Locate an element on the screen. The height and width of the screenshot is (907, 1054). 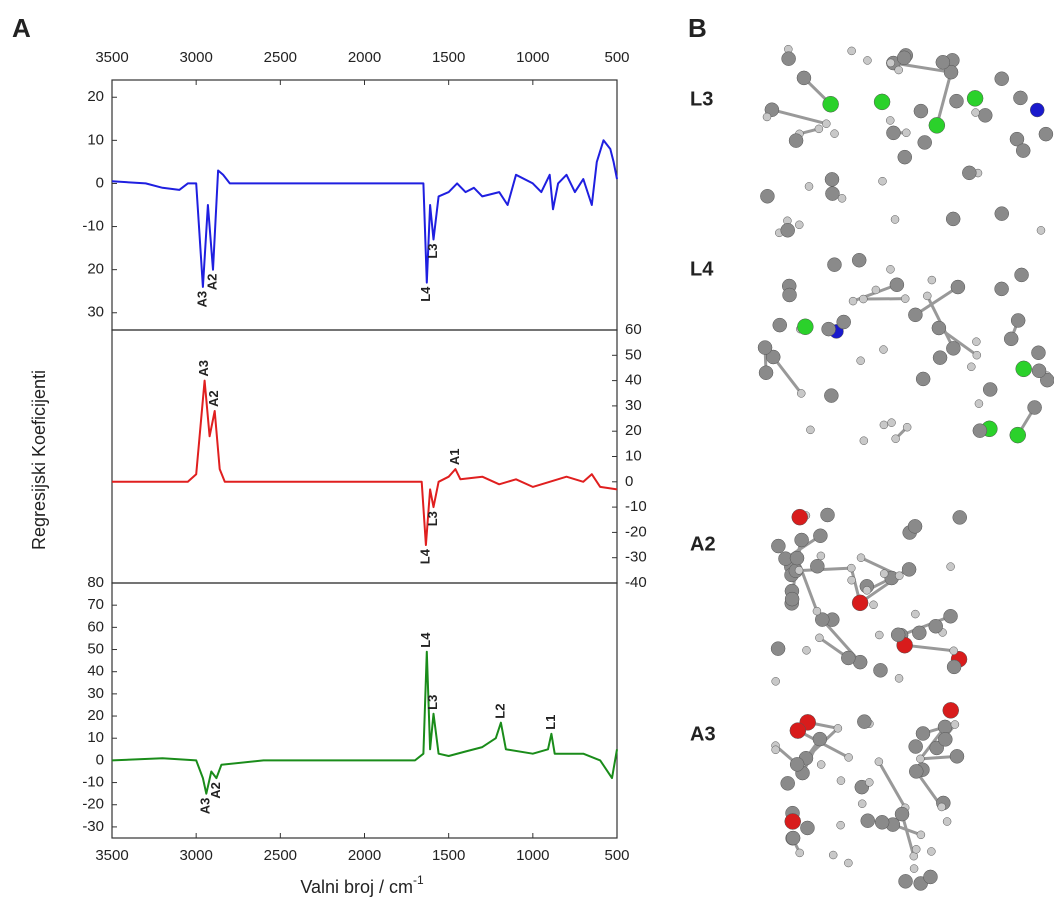
y-tick-label: 60 is located at coordinates (95, 626).